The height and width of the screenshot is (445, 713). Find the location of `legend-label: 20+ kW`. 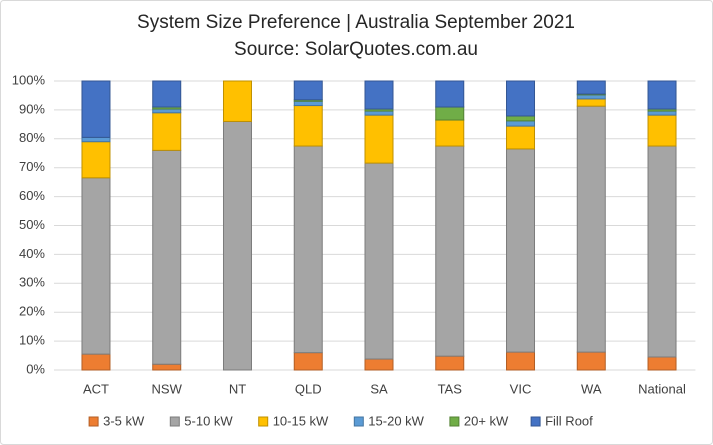

legend-label: 20+ kW is located at coordinates (486, 420).